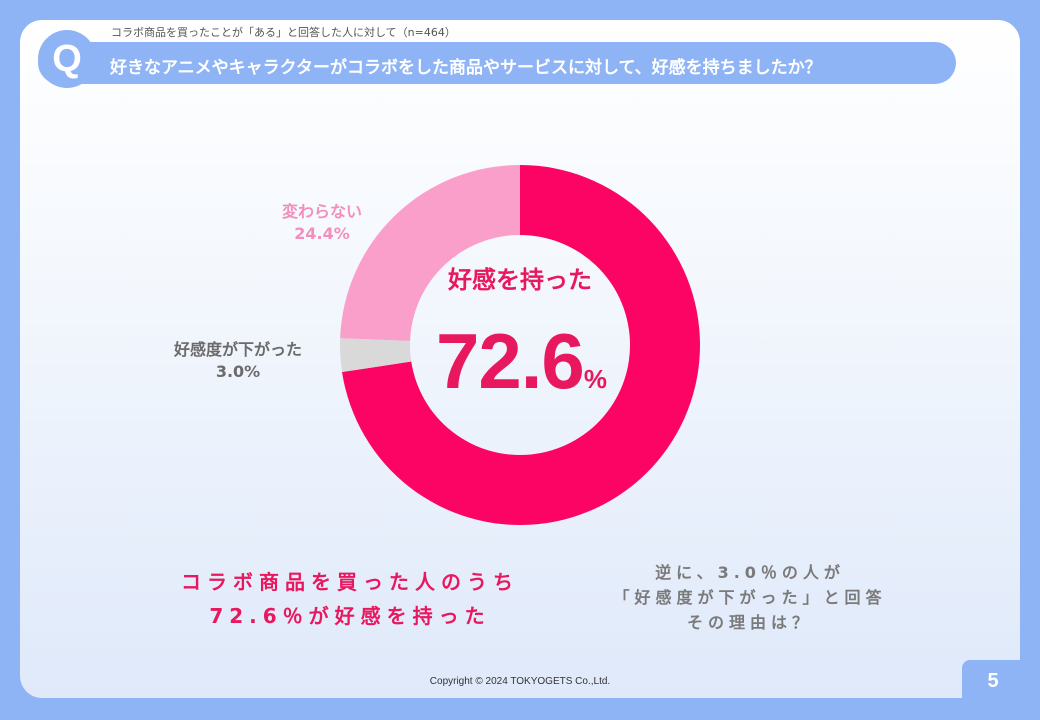  What do you see at coordinates (520, 280) in the screenshot?
I see `slice-label-positive: 好感を持った` at bounding box center [520, 280].